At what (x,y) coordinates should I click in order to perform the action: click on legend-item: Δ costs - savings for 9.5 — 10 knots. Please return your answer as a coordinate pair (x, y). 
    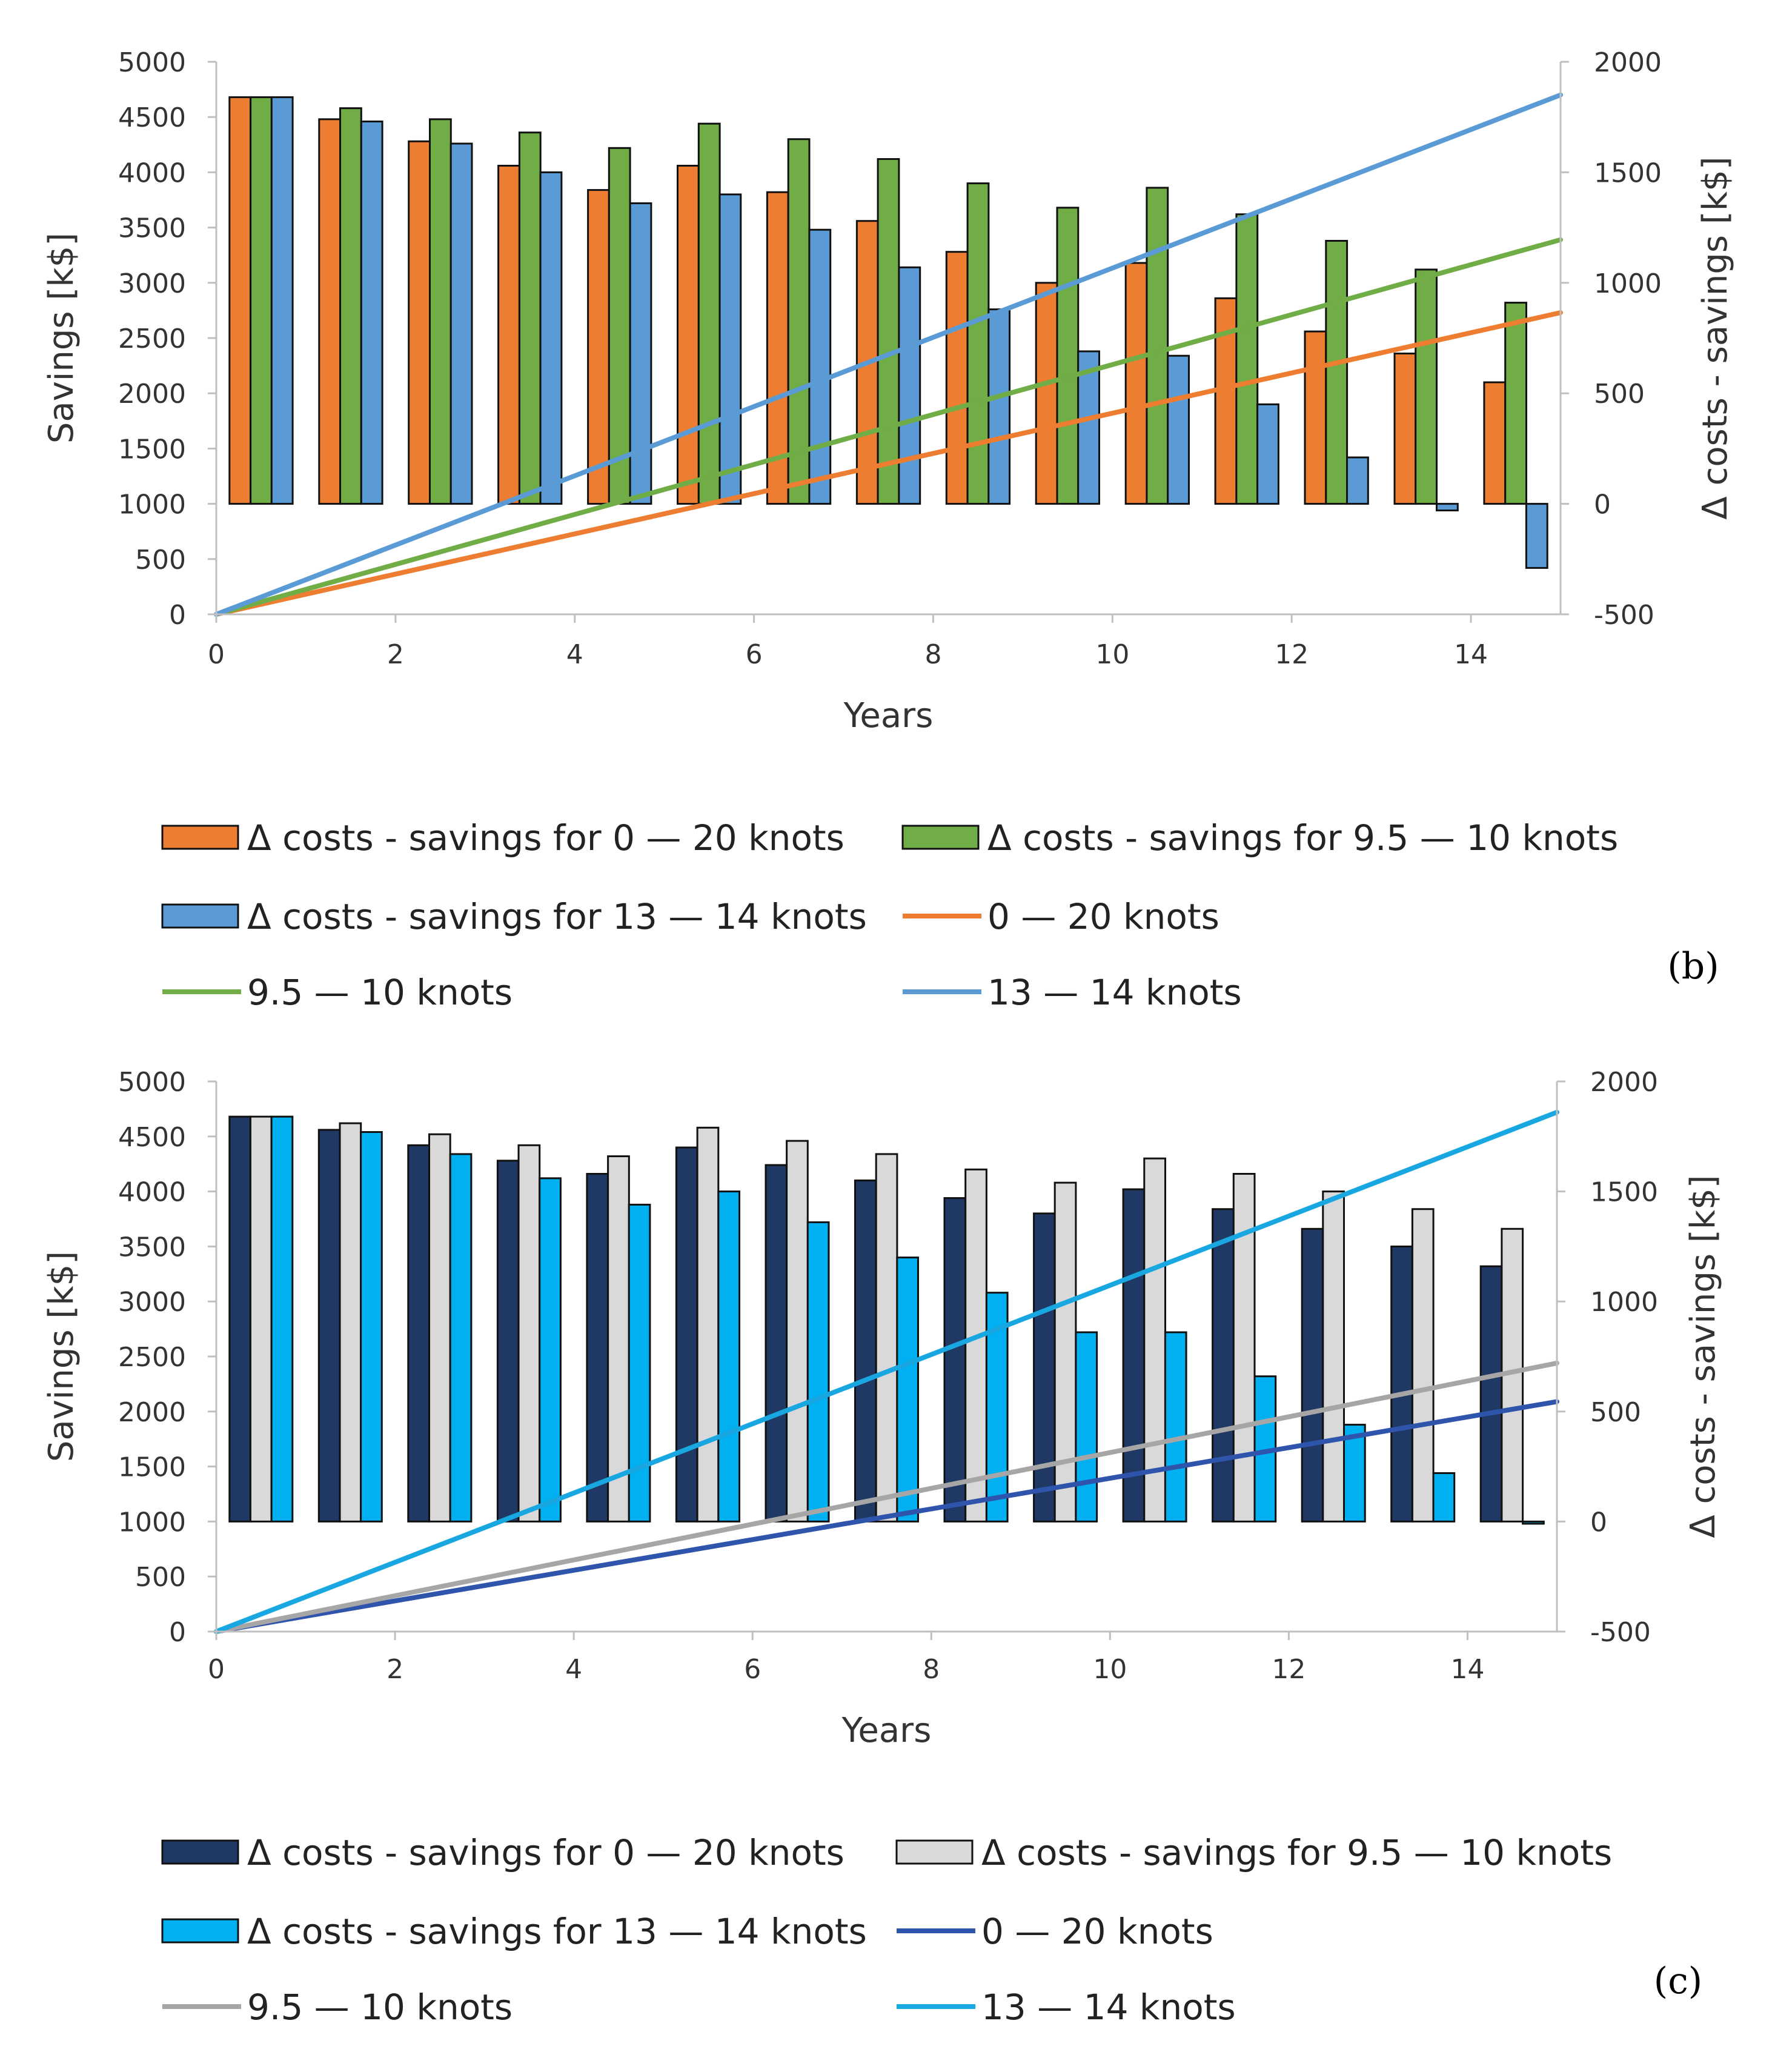
    Looking at the image, I should click on (1254, 1852).